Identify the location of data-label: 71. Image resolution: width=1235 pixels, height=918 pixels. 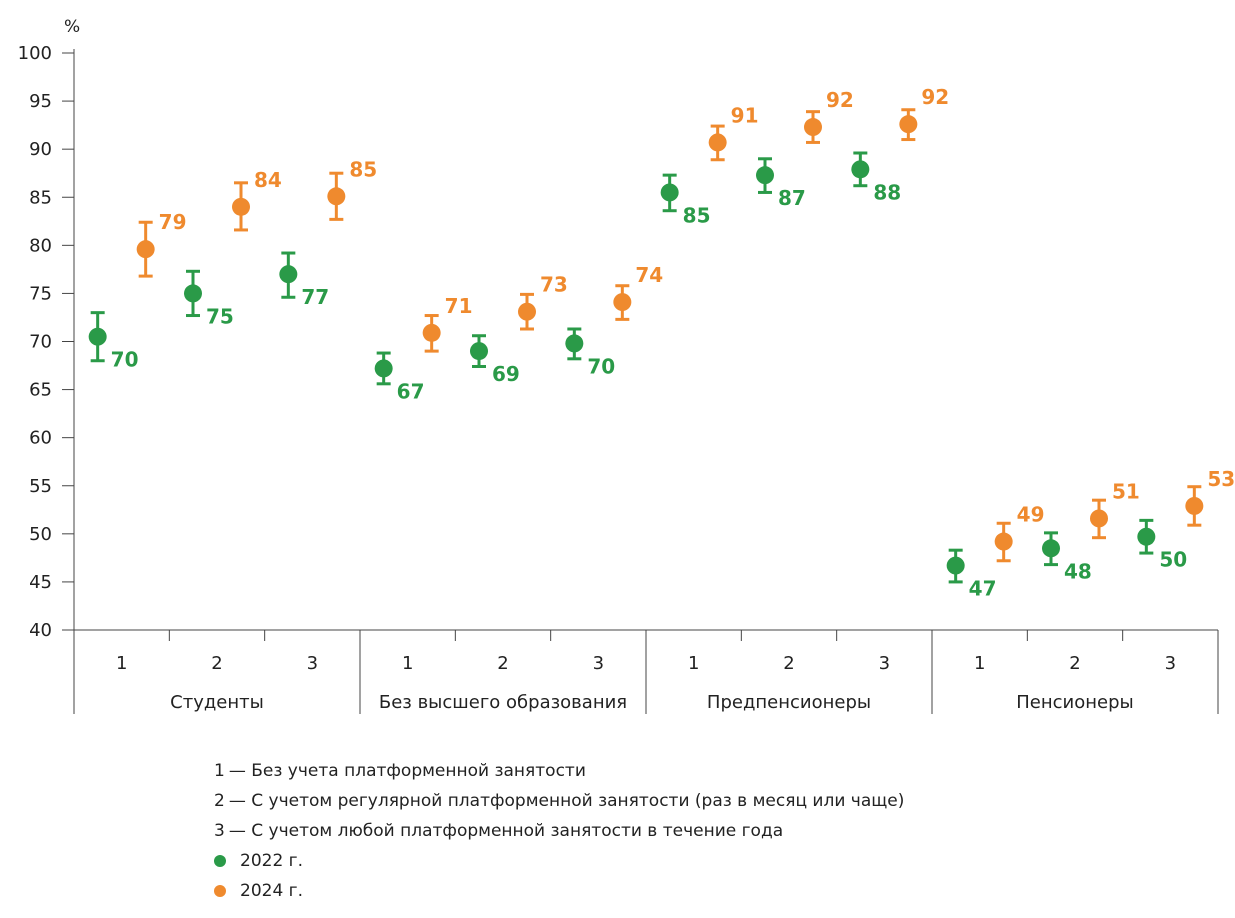
(459, 306).